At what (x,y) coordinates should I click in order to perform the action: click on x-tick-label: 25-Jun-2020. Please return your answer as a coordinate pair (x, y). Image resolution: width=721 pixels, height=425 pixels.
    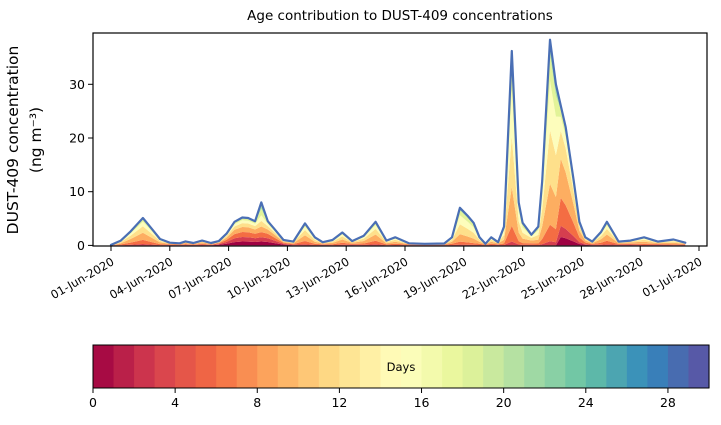
    Looking at the image, I should click on (553, 278).